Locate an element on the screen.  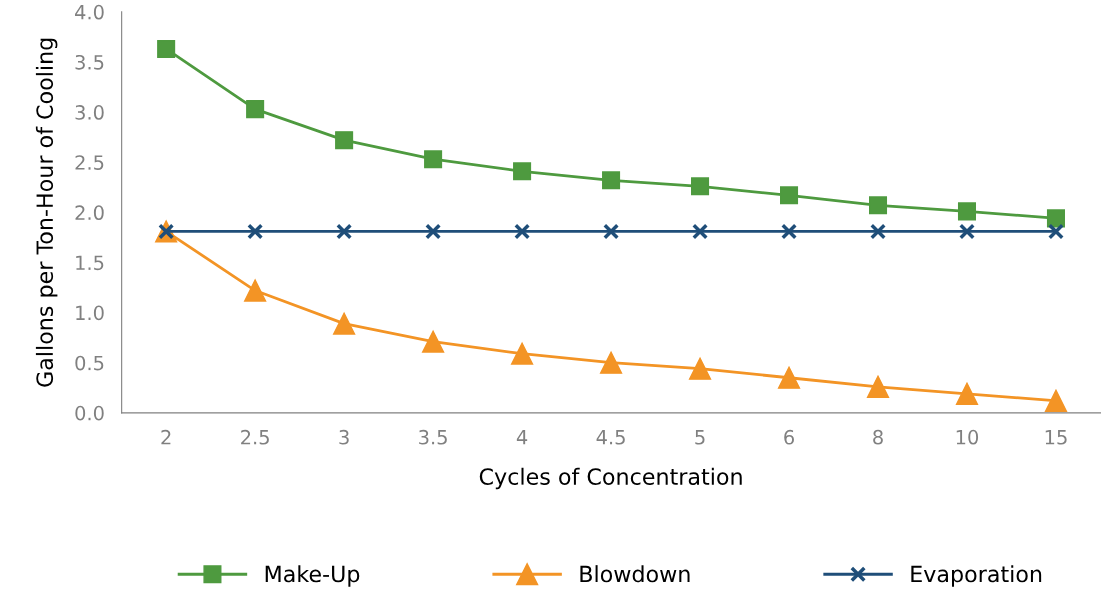
x-tick-label: 10 is located at coordinates (967, 437).